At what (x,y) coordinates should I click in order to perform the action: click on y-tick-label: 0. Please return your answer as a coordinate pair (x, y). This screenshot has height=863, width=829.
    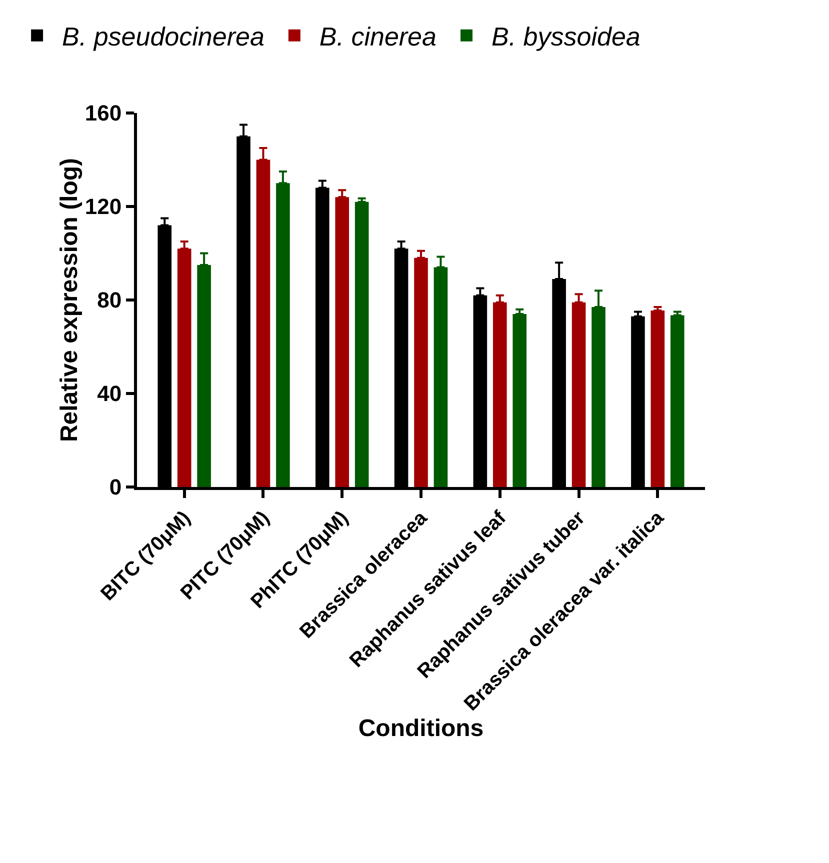
    Looking at the image, I should click on (115, 487).